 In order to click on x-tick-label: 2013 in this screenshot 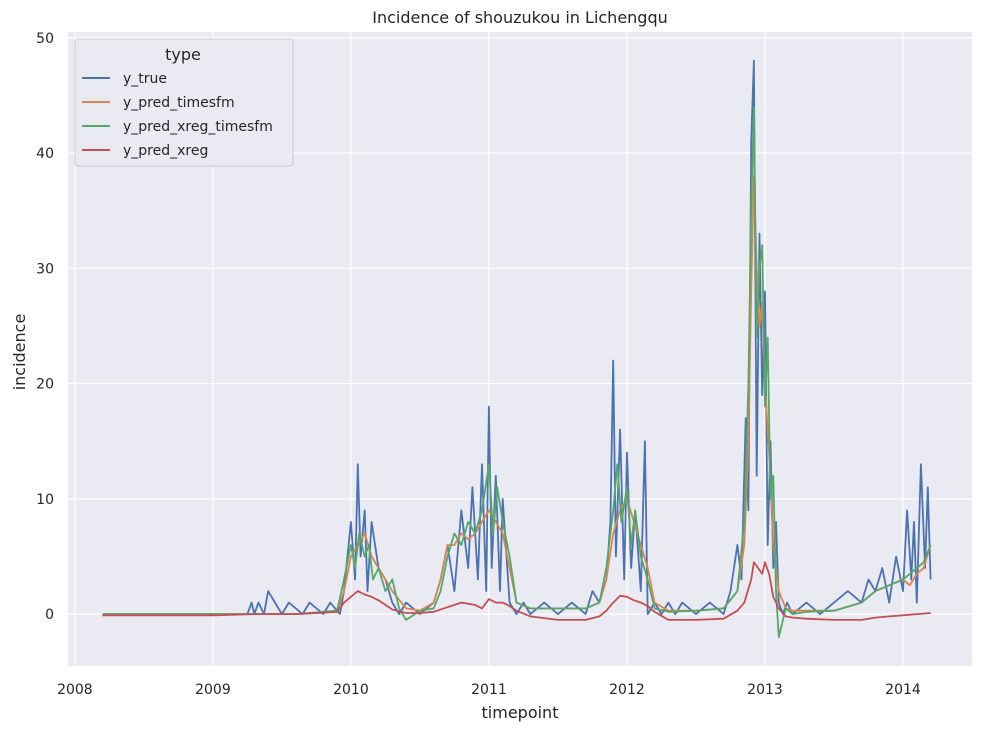, I will do `click(765, 690)`.